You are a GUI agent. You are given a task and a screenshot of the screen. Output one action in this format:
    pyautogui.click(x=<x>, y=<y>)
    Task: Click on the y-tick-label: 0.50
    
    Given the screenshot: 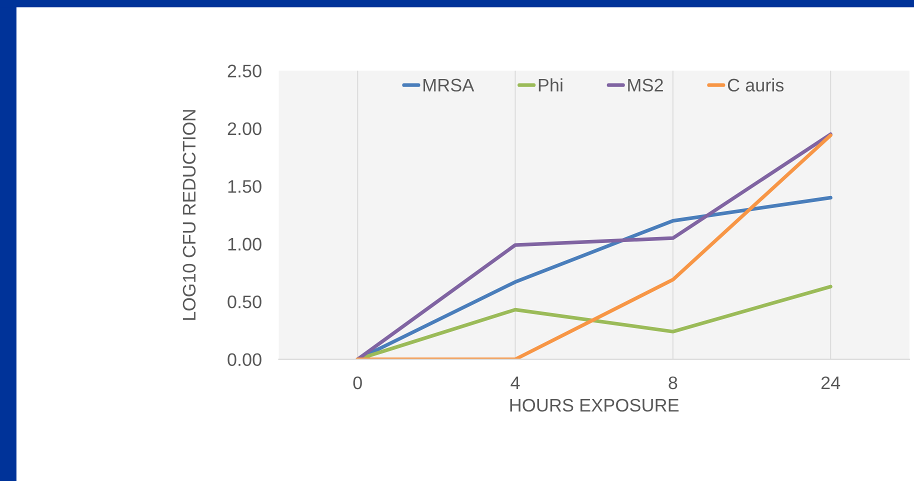 What is the action you would take?
    pyautogui.click(x=245, y=302)
    